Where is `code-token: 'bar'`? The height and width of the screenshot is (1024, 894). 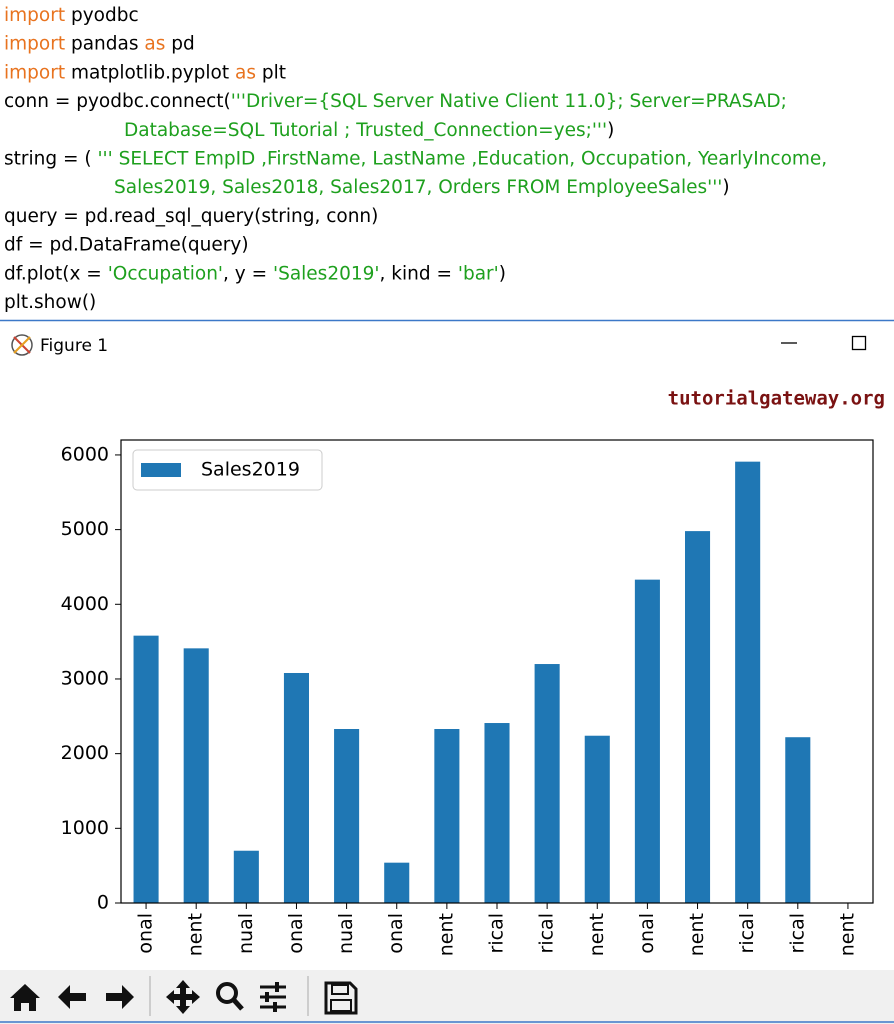
code-token: 'bar' is located at coordinates (478, 273).